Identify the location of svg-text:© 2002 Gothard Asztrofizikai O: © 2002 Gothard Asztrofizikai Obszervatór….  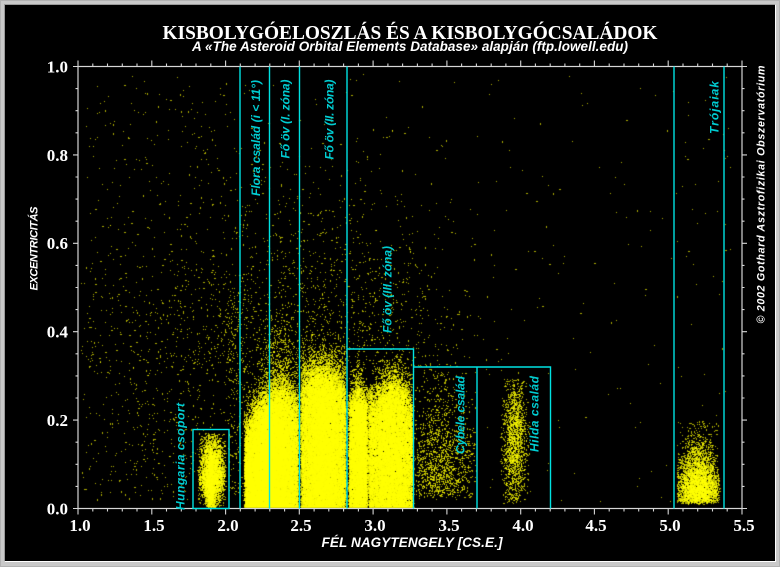
(762, 194).